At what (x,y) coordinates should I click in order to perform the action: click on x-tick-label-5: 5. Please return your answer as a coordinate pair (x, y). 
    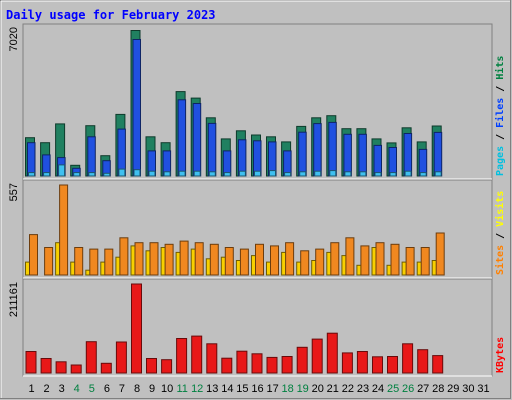
    Looking at the image, I should click on (92, 389).